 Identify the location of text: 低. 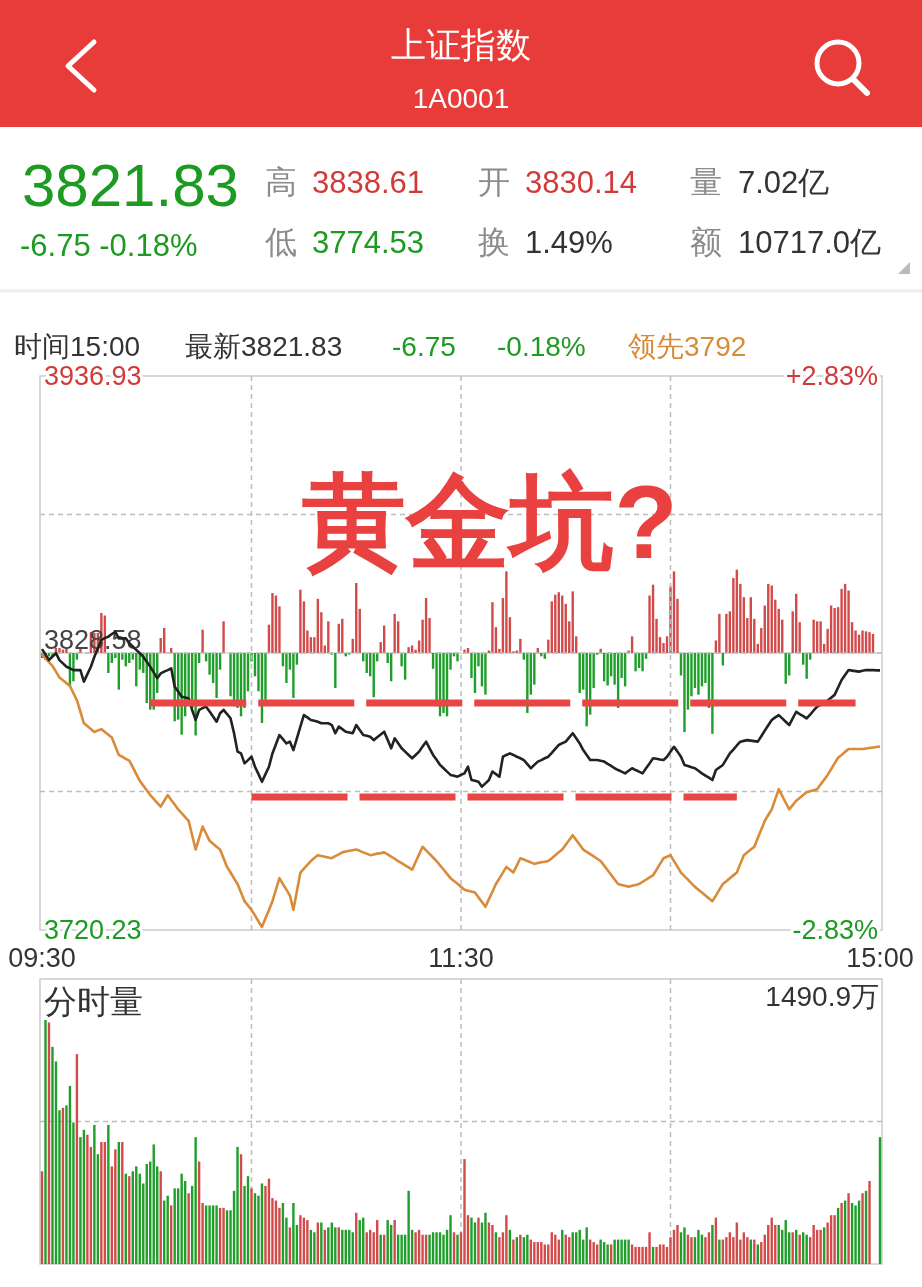
(281, 242).